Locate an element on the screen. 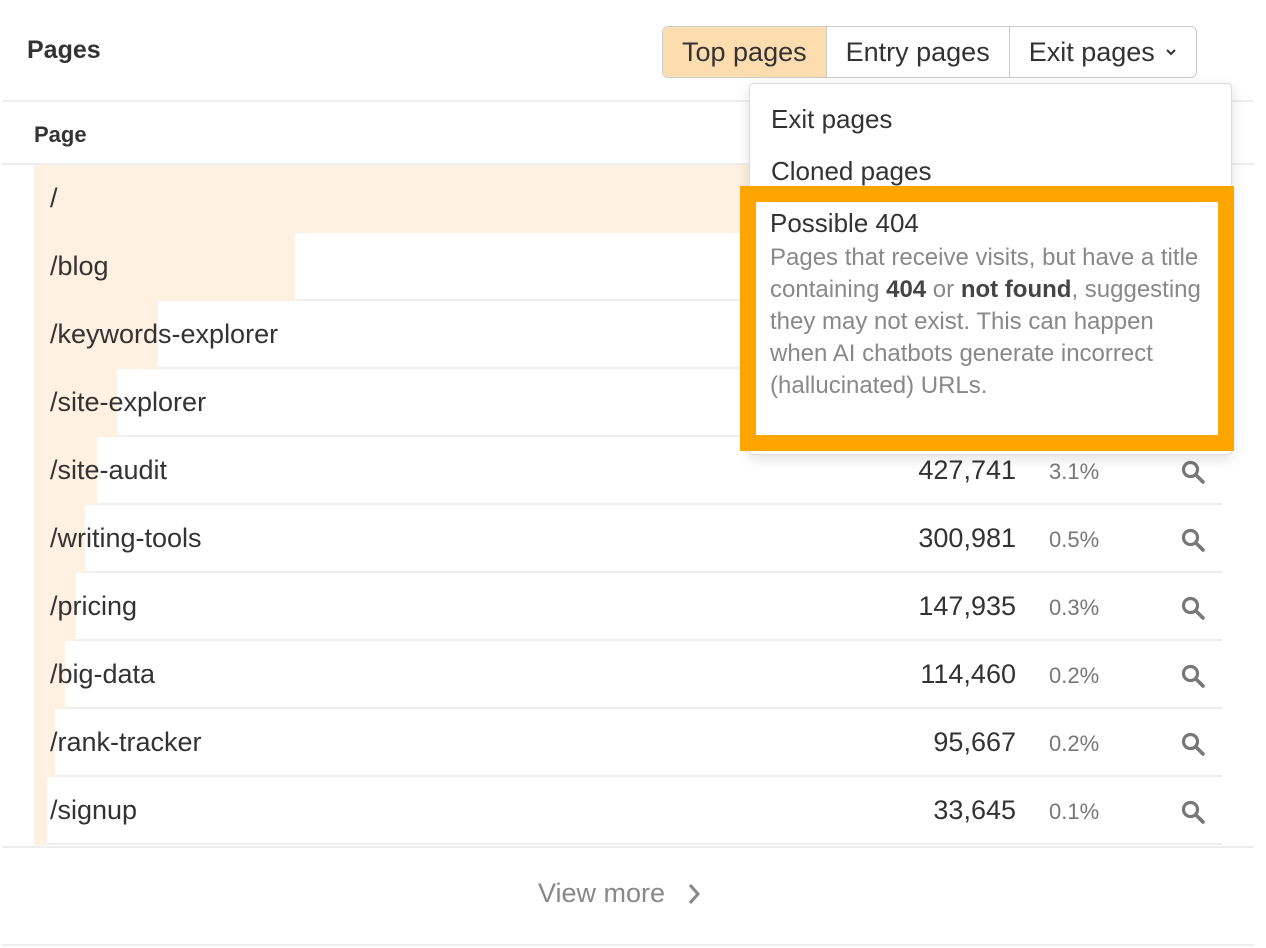  possible-404-title: Possible 404 is located at coordinates (844, 223).